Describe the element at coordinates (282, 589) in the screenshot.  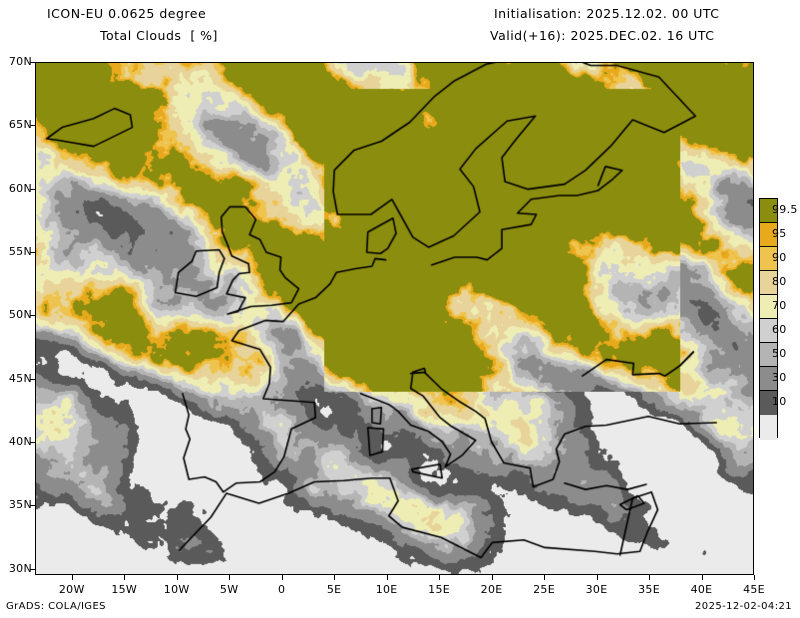
I see `x-axis-label: 0` at that location.